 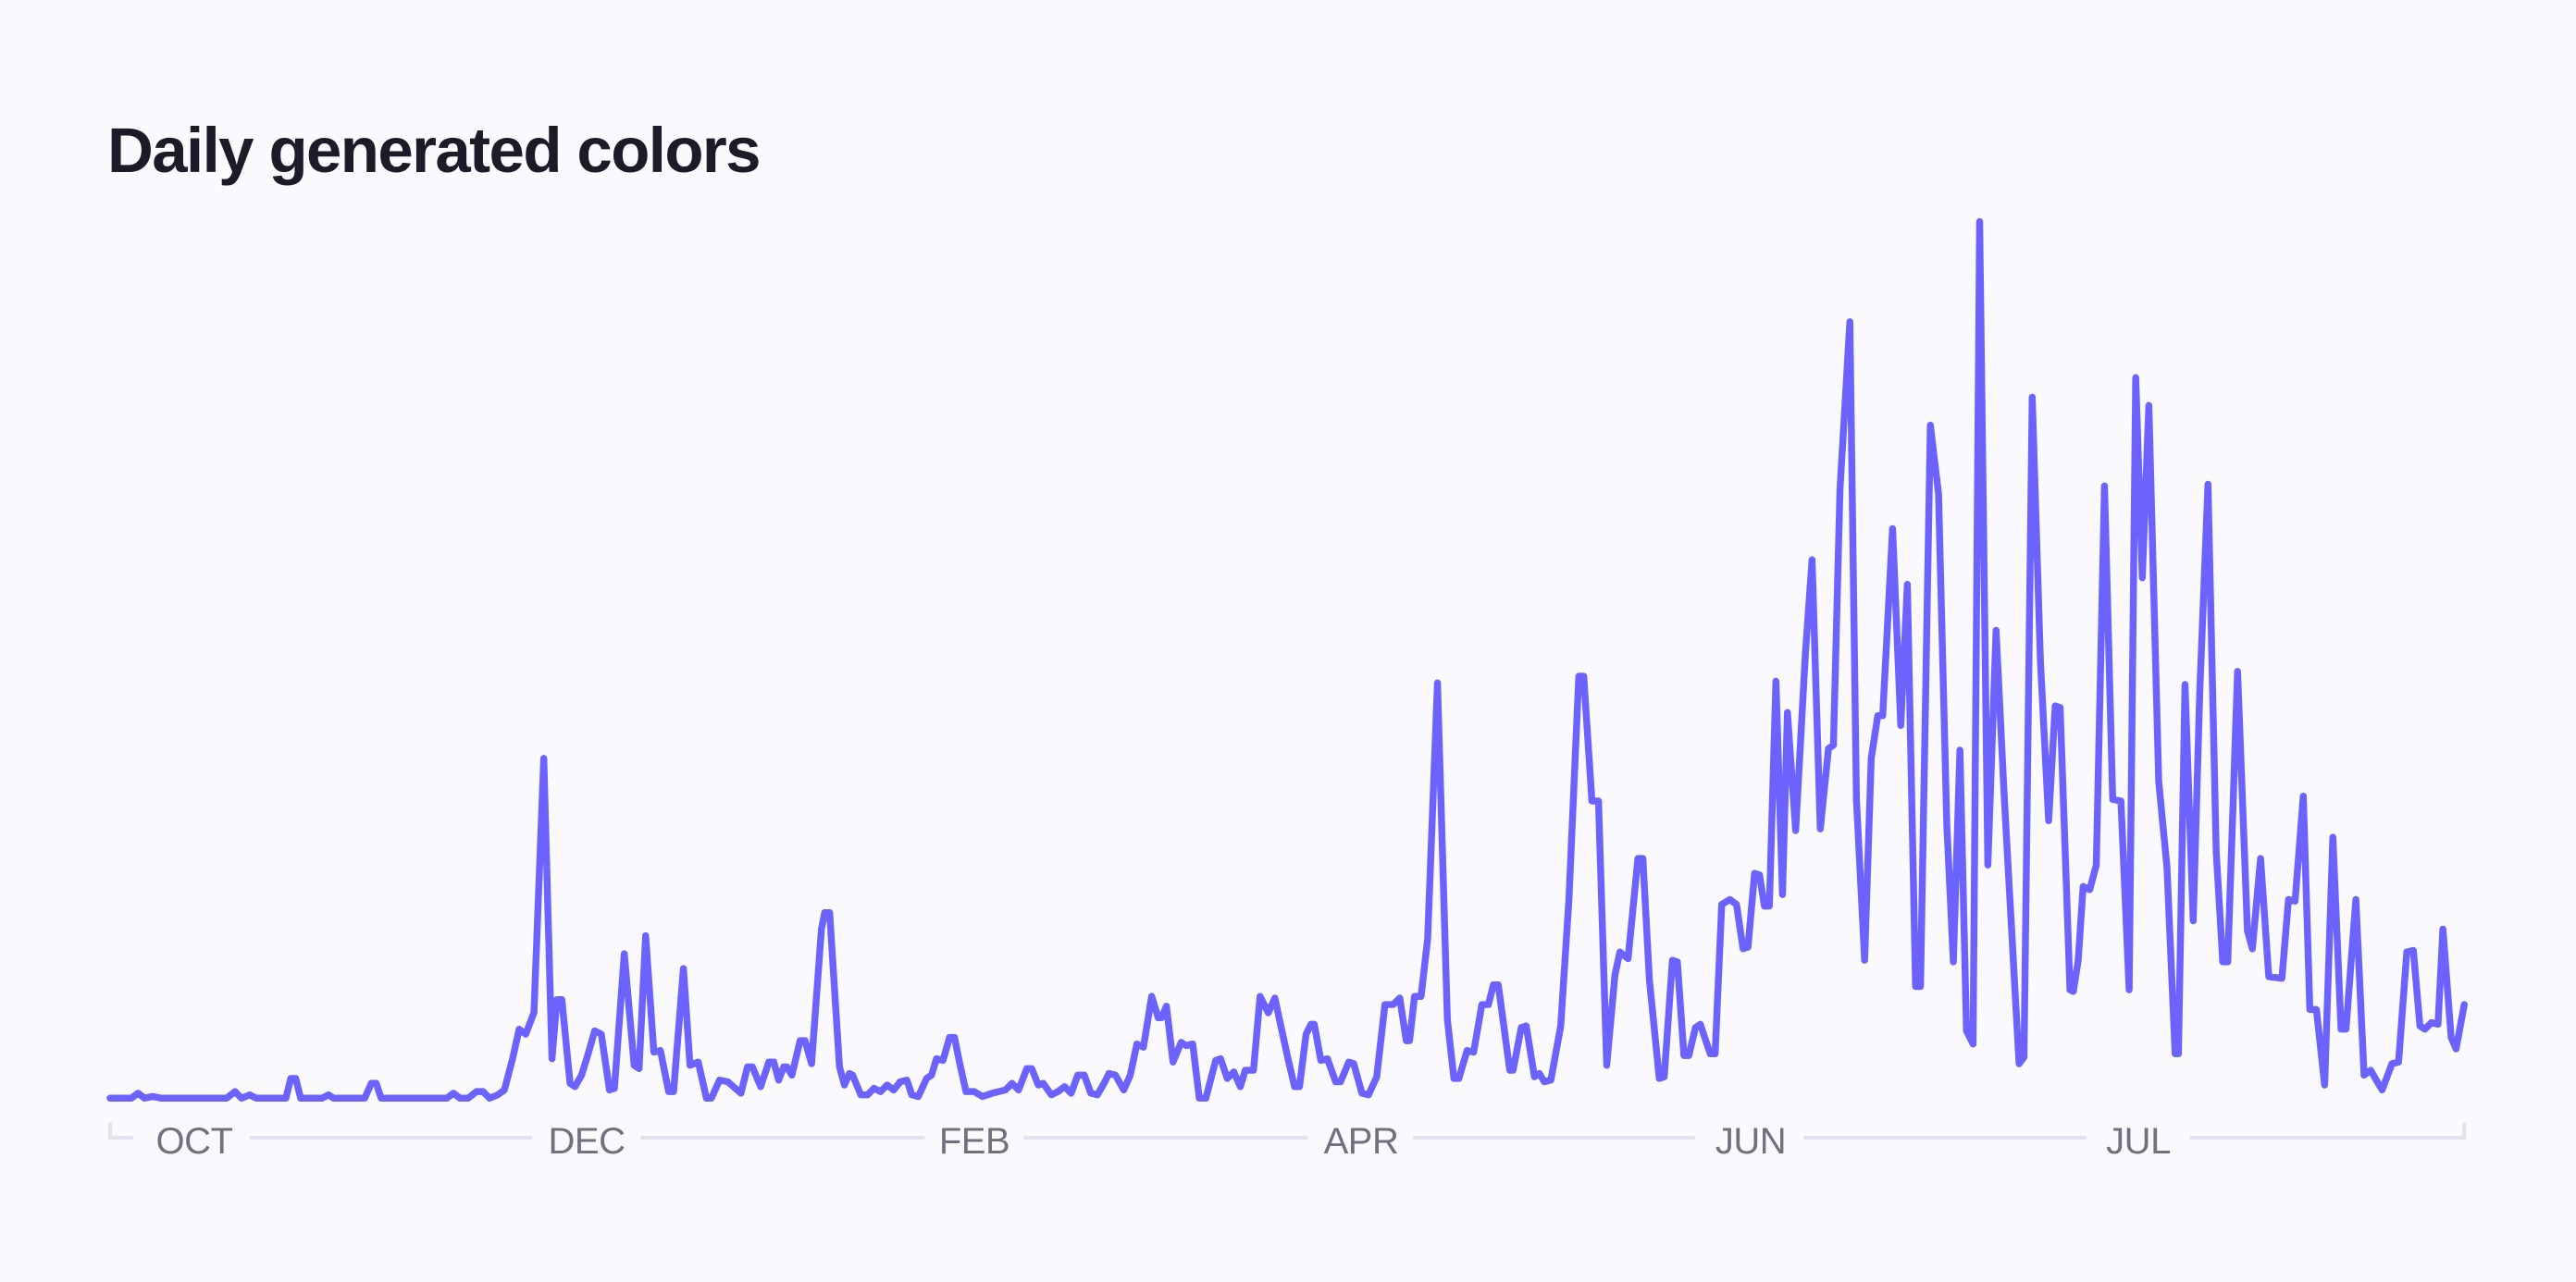 What do you see at coordinates (120, 1131) in the screenshot?
I see `axis-left-tick` at bounding box center [120, 1131].